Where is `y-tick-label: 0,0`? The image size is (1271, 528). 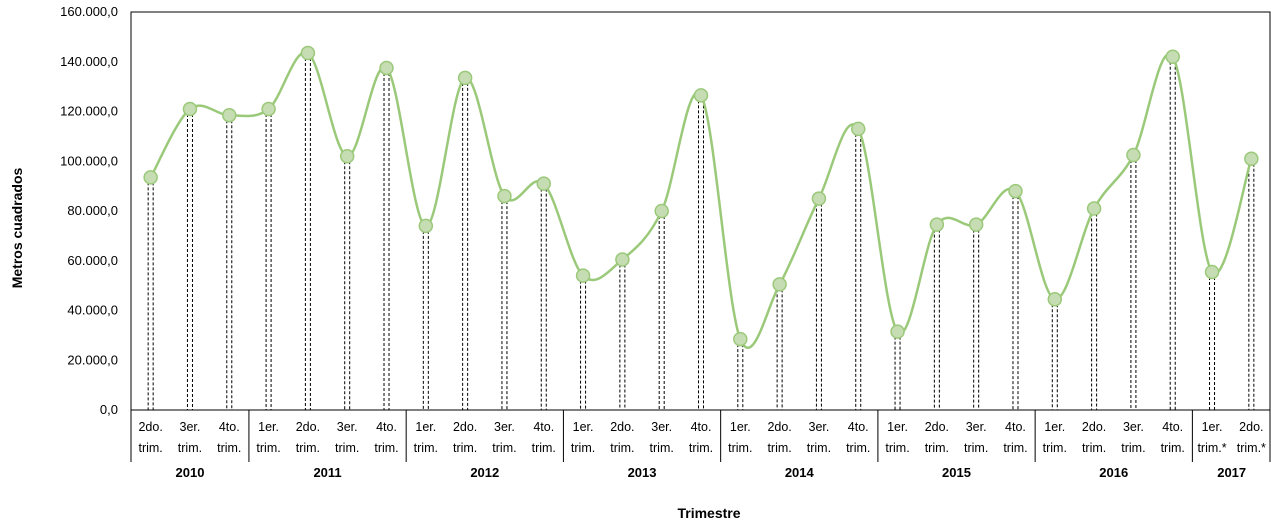 y-tick-label: 0,0 is located at coordinates (109, 409).